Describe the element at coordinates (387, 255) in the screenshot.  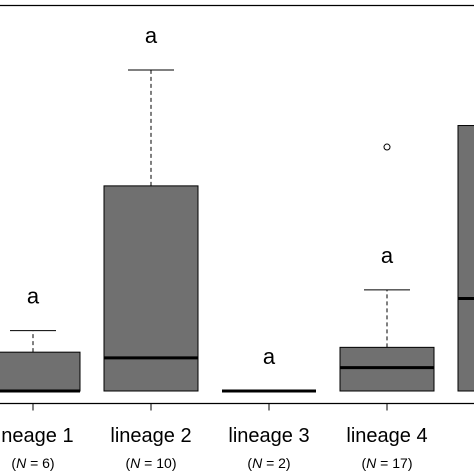
I see `significance-letter-4: a` at that location.